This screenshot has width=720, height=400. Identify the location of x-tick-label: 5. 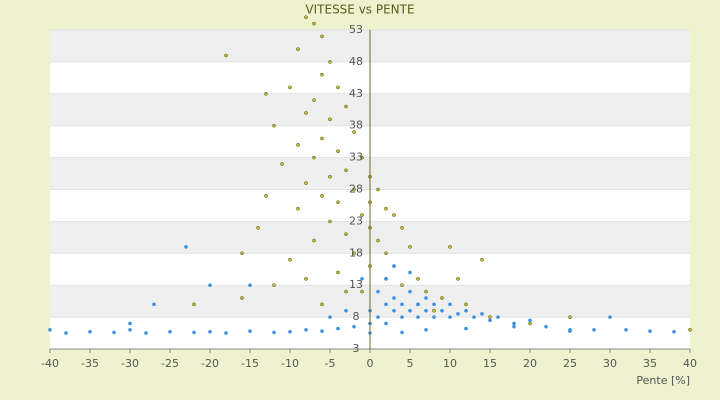
(410, 363).